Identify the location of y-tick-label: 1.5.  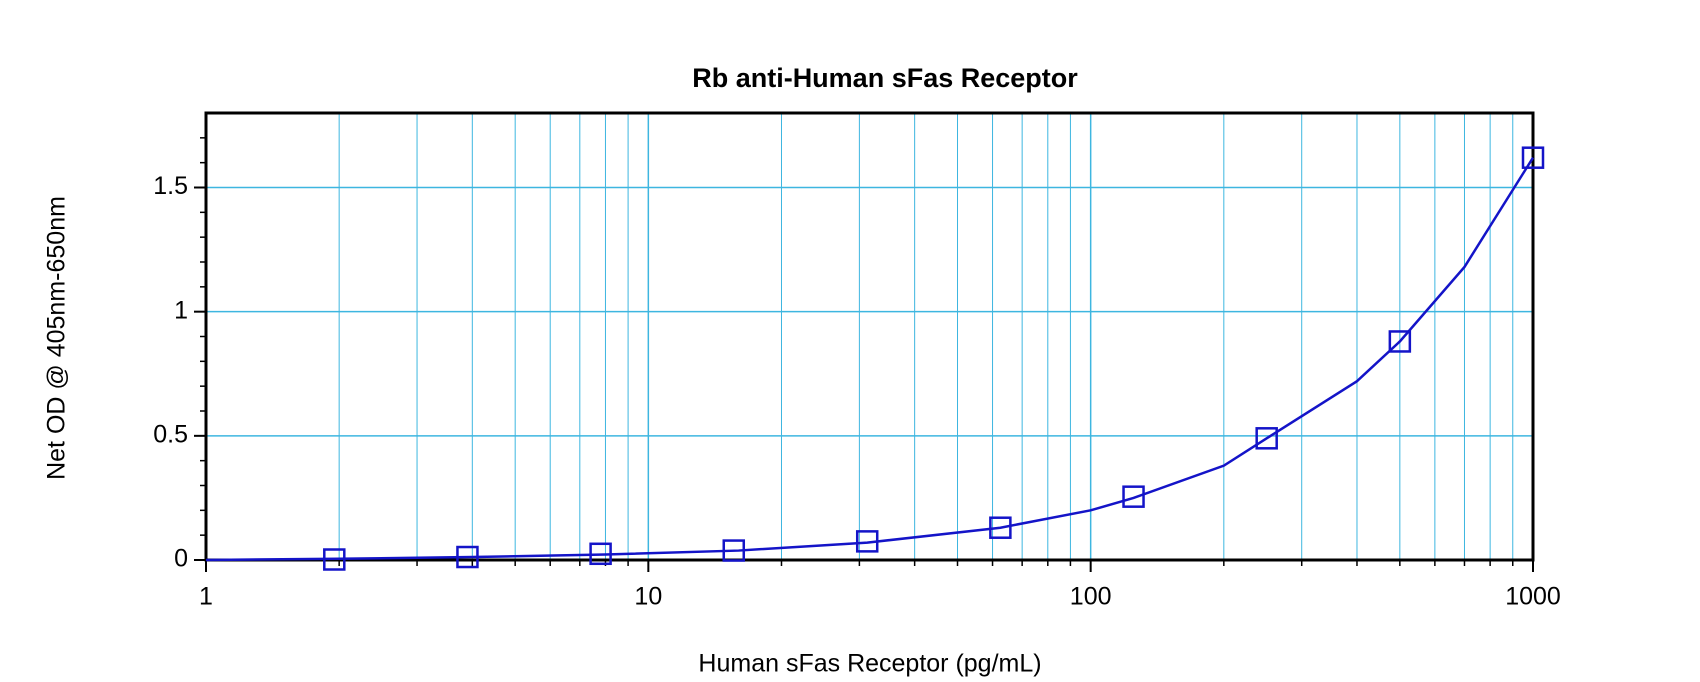
(170, 186).